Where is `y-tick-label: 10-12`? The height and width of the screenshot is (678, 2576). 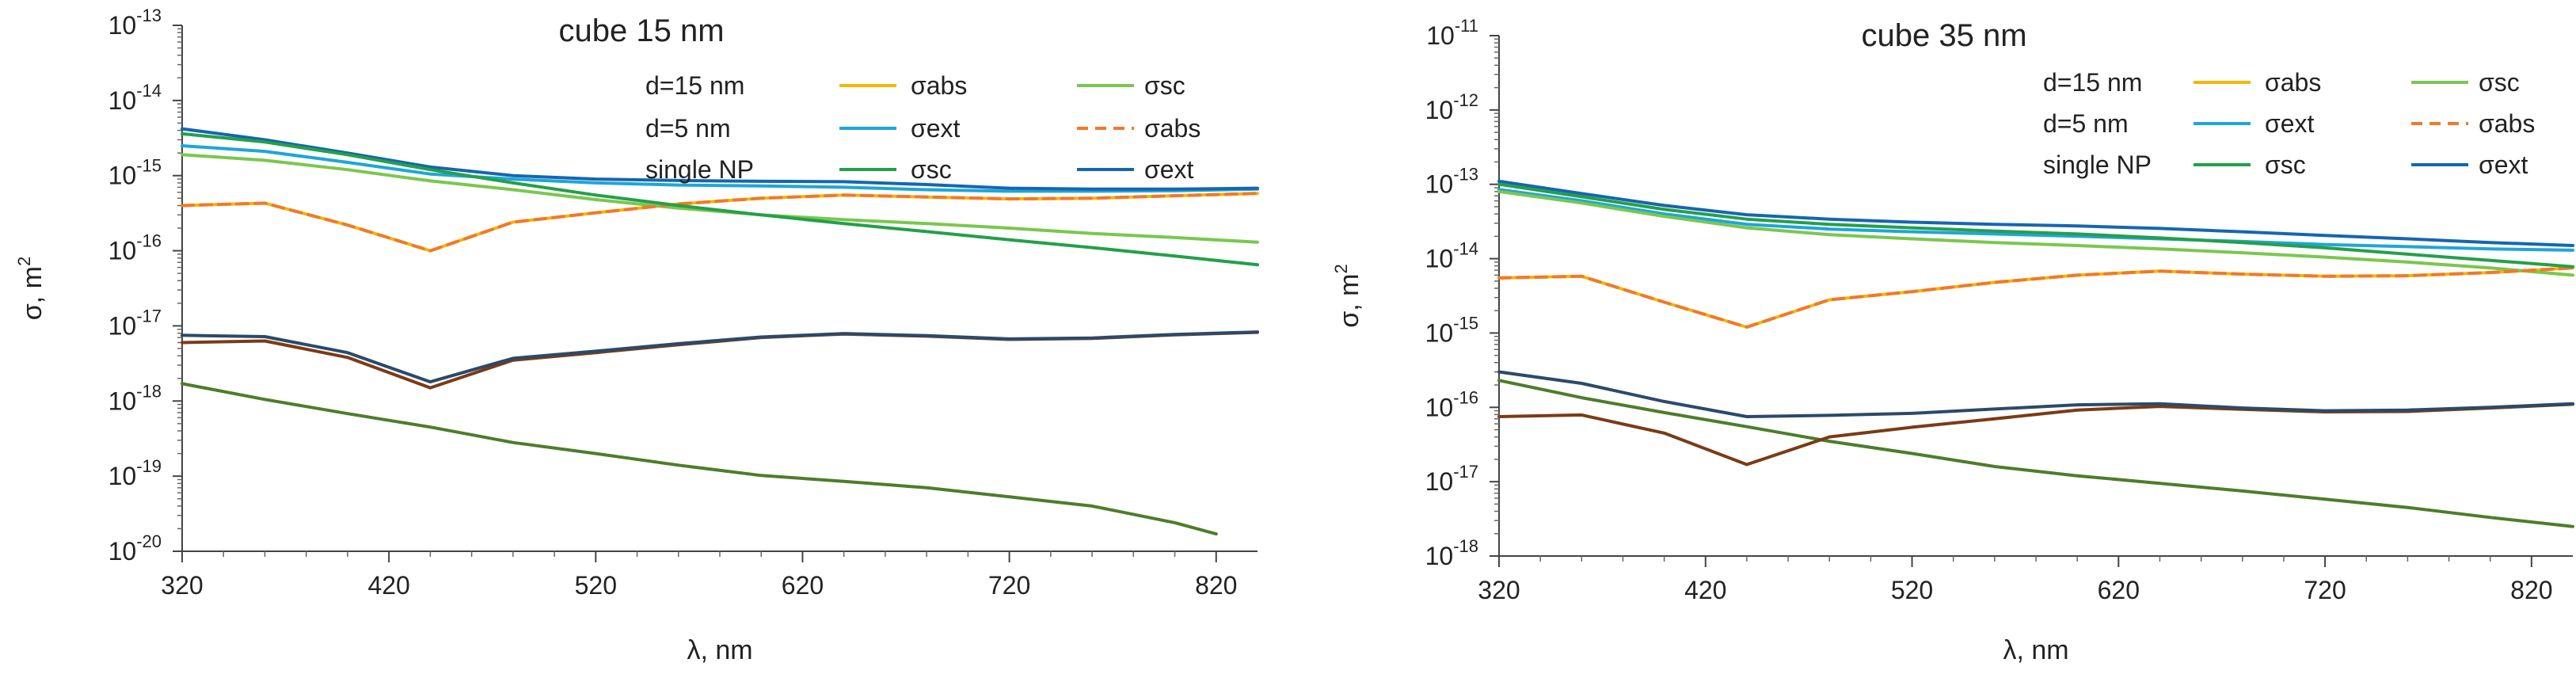
y-tick-label: 10-12 is located at coordinates (1451, 107).